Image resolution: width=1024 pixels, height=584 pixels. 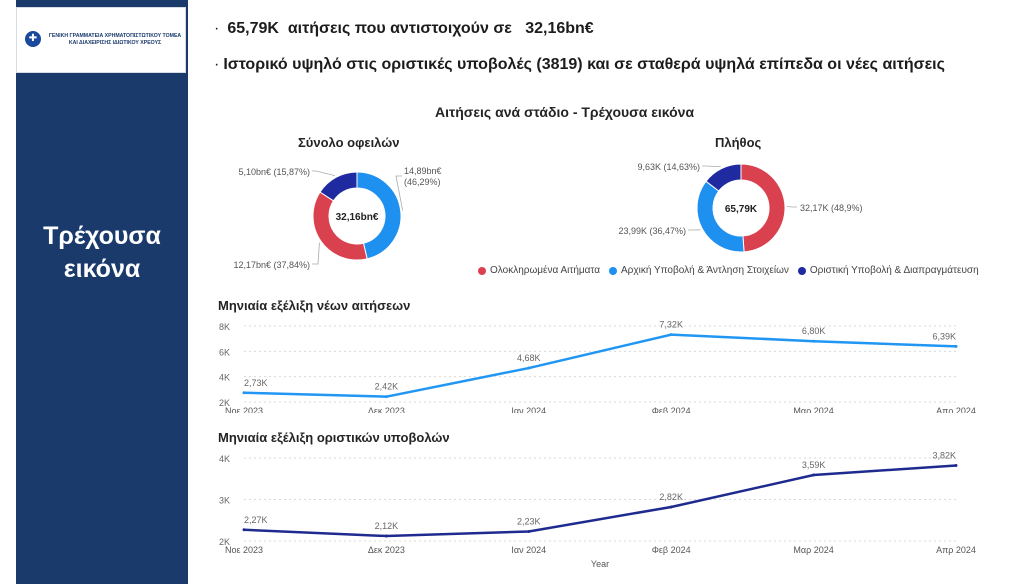 I want to click on donut-center-label: 32,16bn€, so click(x=357, y=217).